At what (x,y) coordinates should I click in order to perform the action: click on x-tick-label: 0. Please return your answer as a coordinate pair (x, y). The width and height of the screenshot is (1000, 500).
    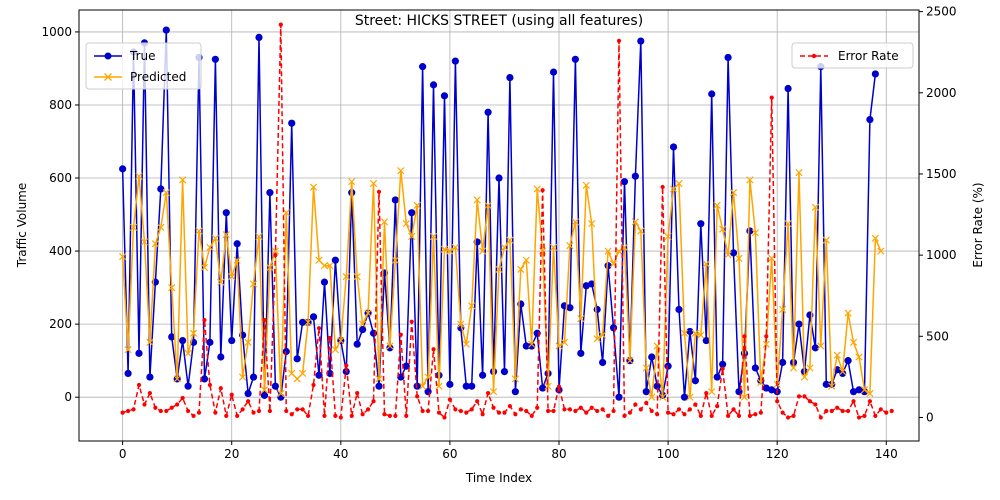
    Looking at the image, I should click on (123, 454).